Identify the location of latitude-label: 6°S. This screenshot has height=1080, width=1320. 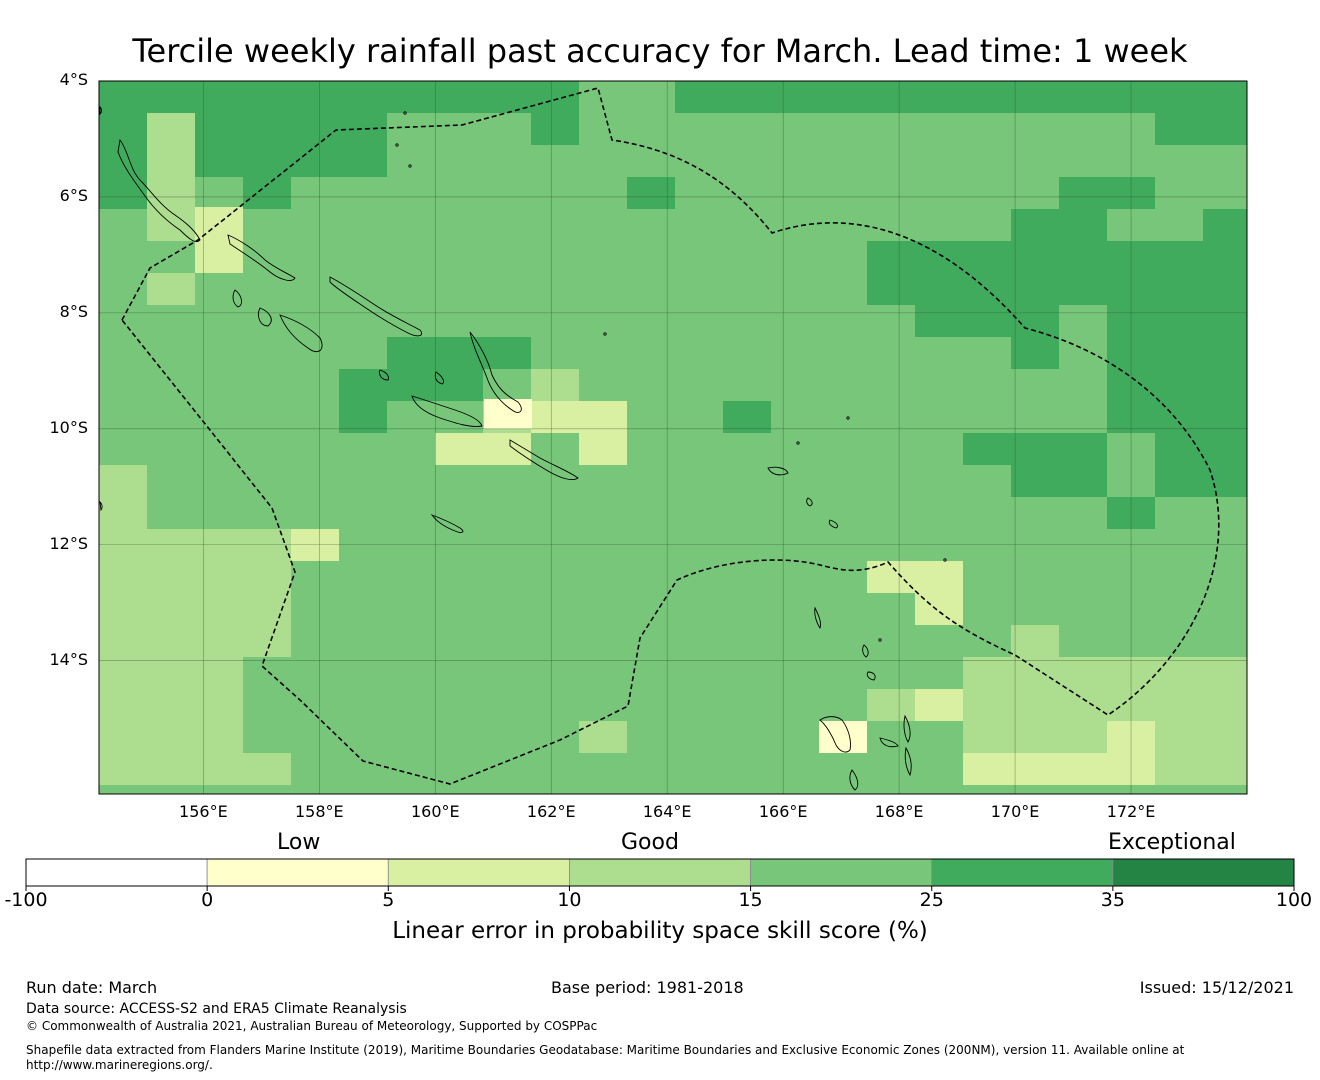
(73, 195).